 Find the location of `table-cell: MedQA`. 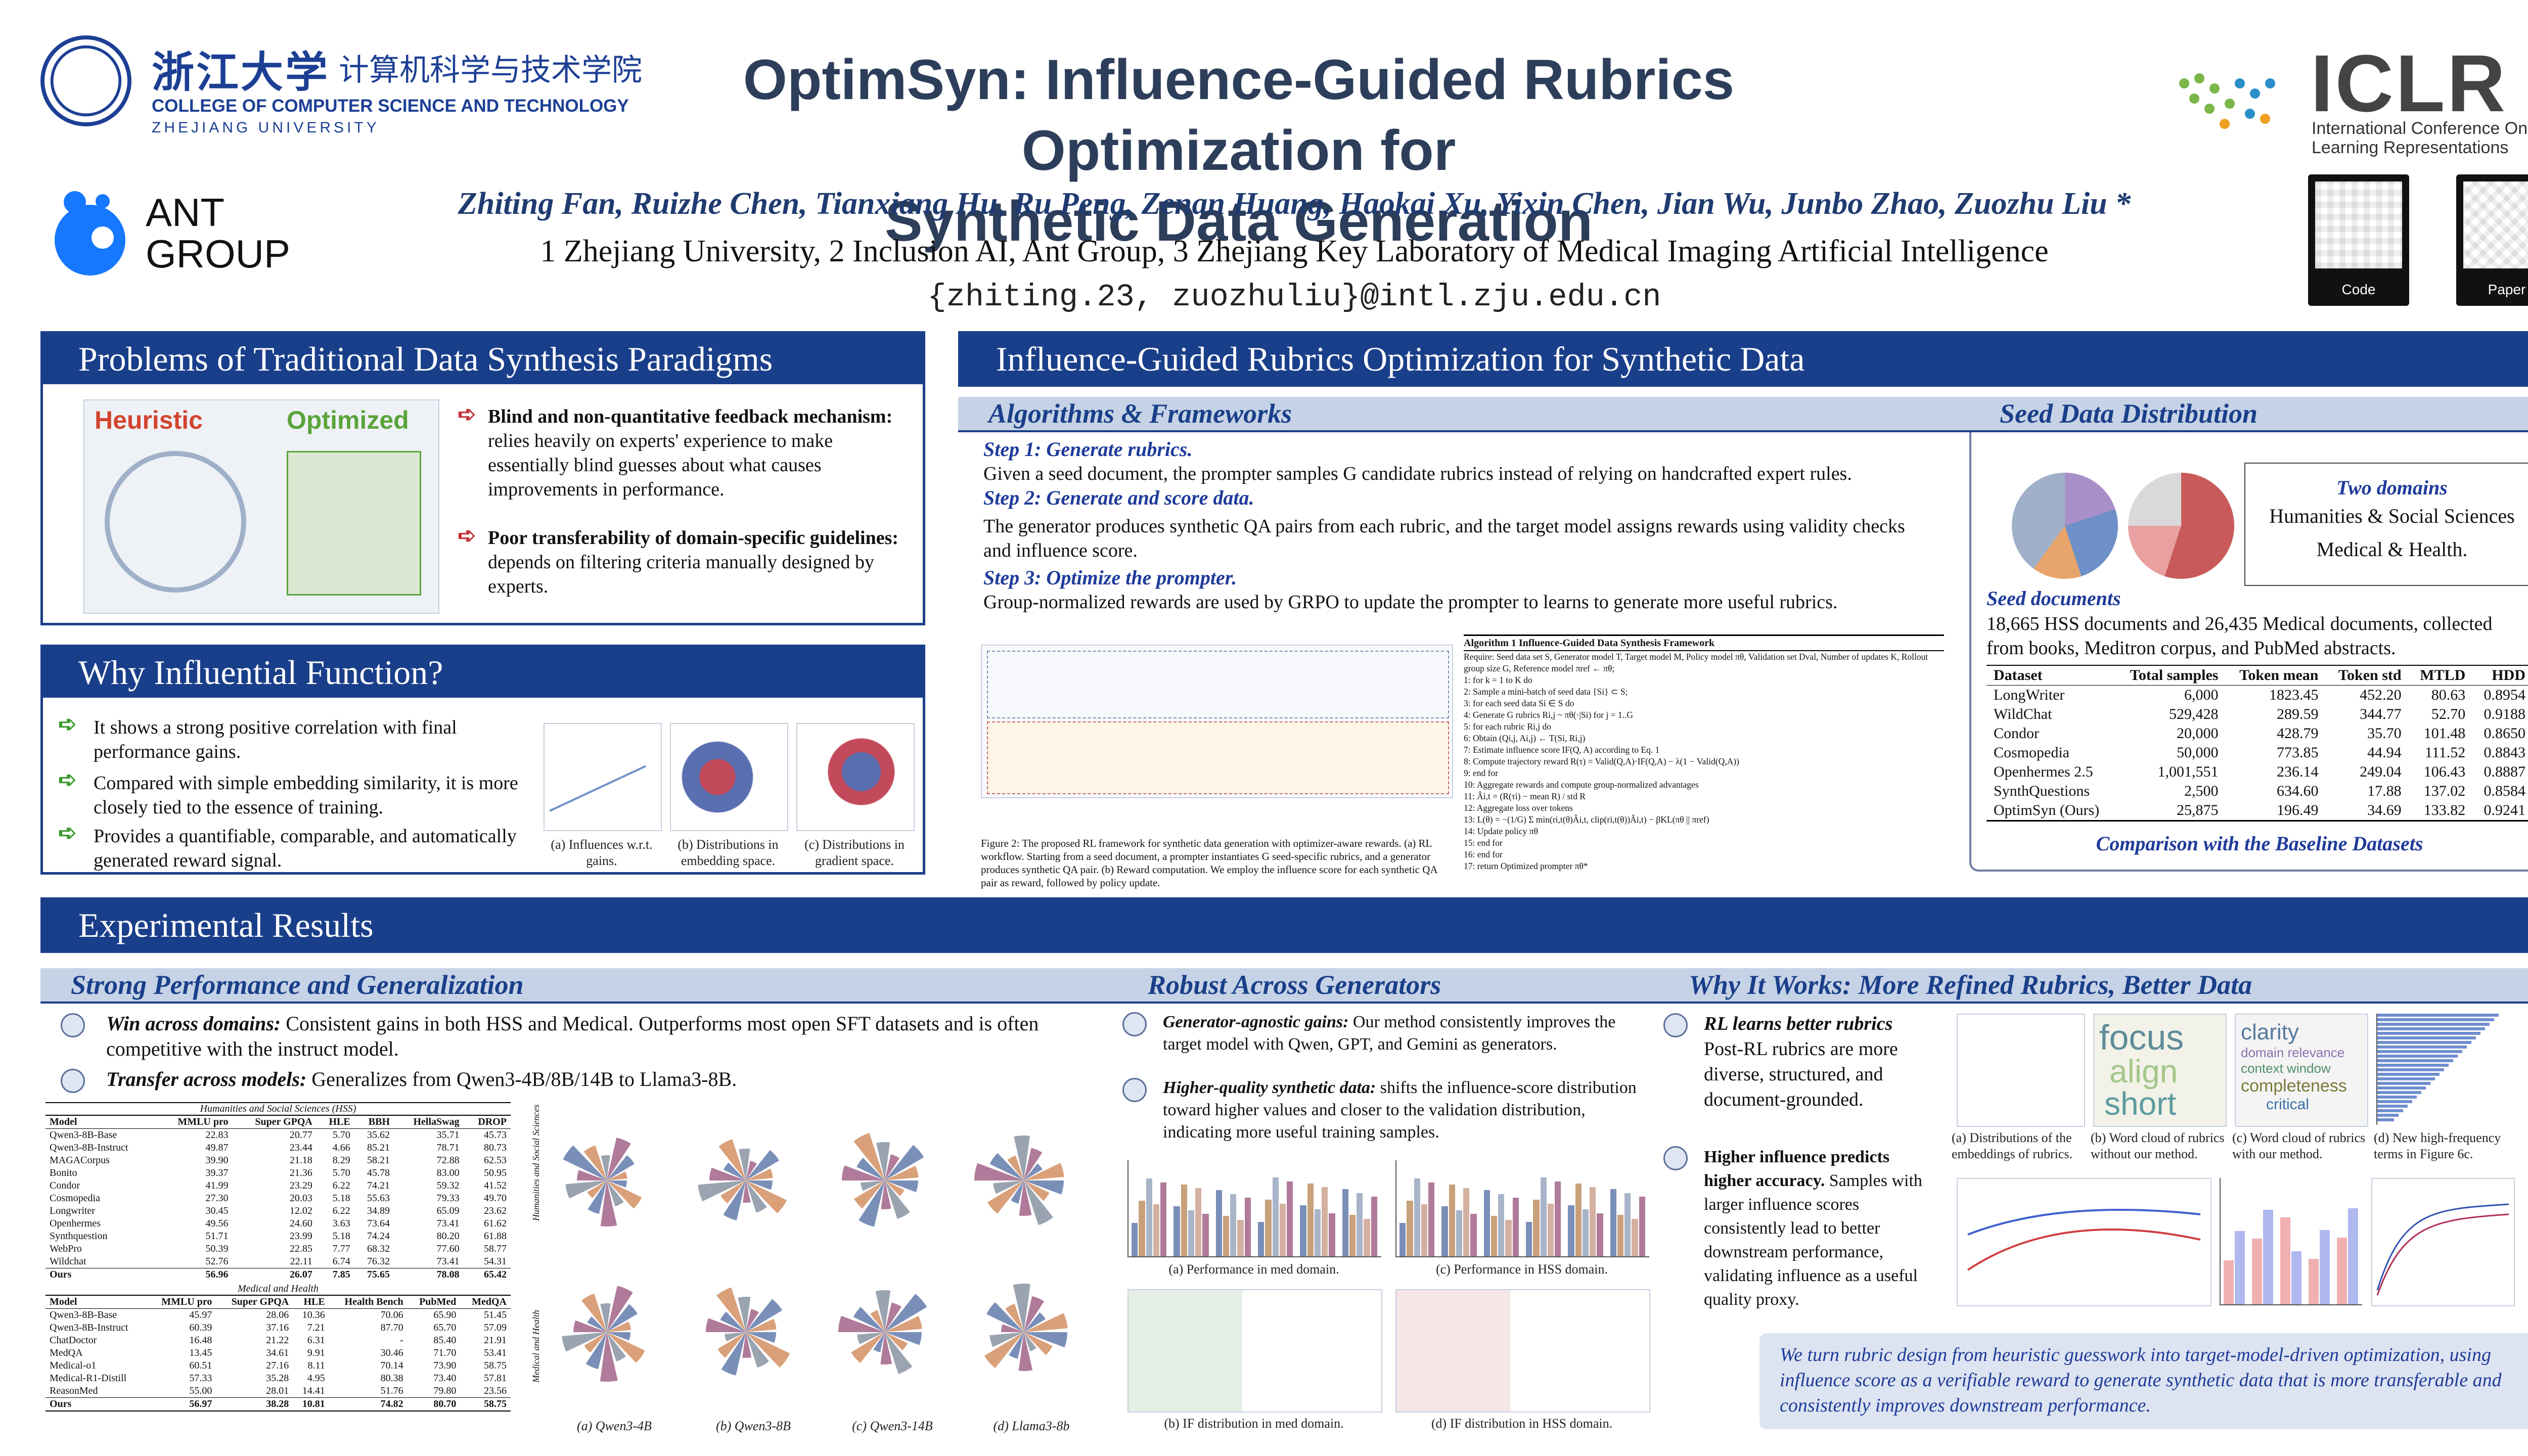

table-cell: MedQA is located at coordinates (67, 1352).